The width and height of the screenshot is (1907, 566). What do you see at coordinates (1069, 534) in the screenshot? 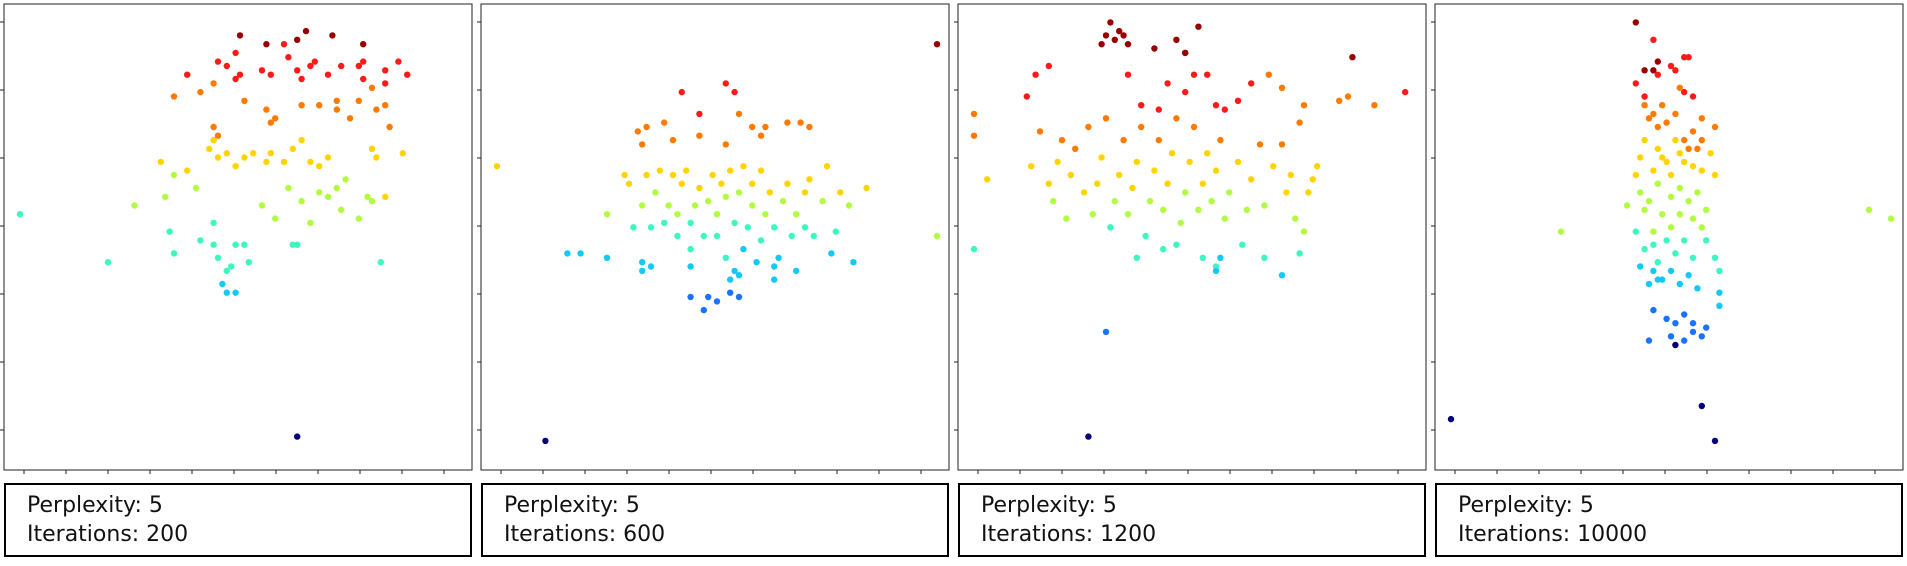
I see `iterations-label: Iterations: 1200` at bounding box center [1069, 534].